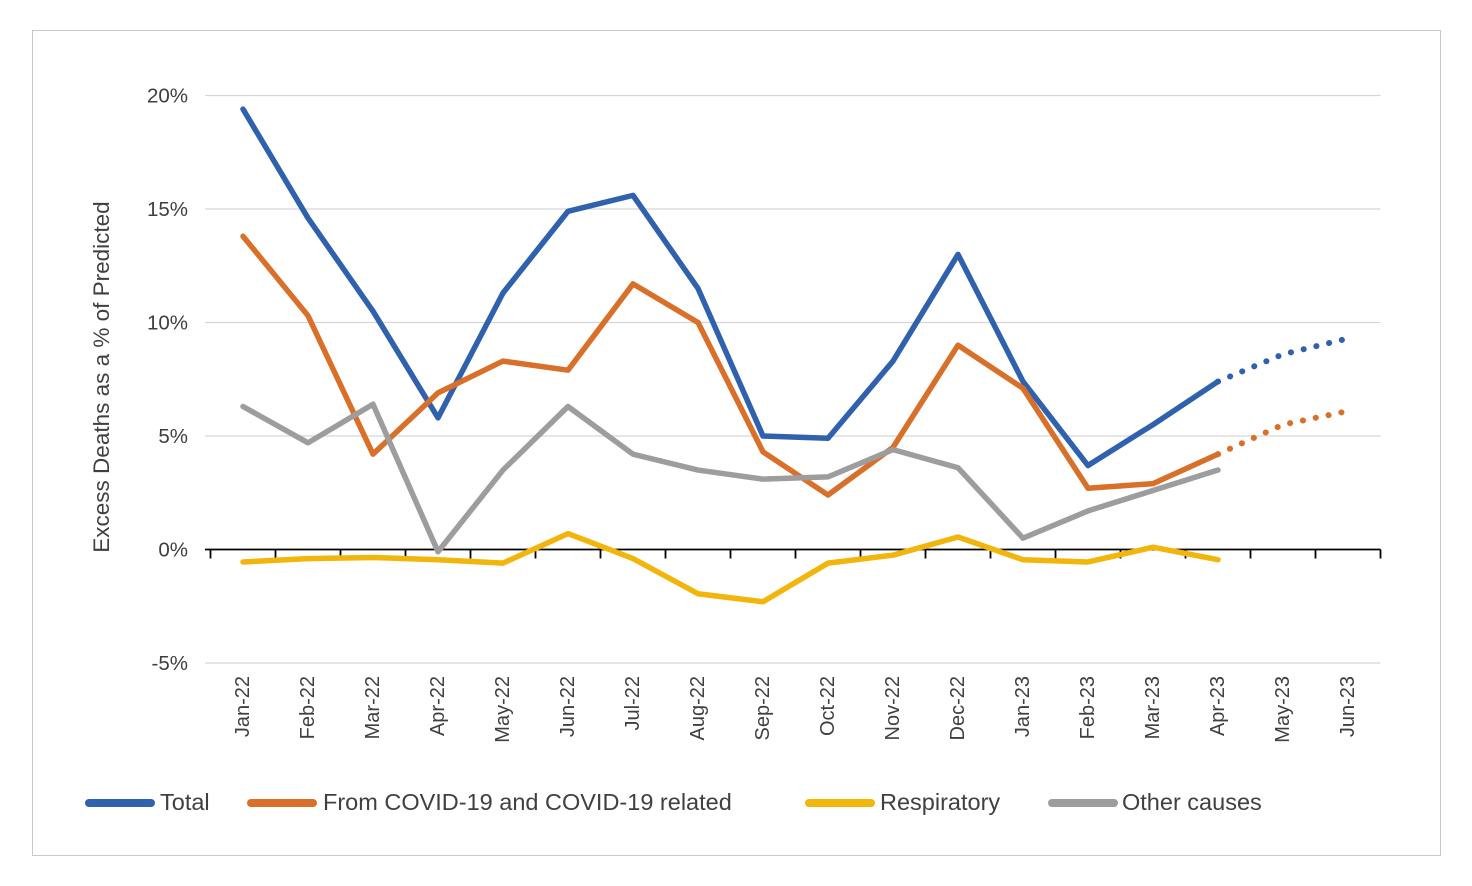  What do you see at coordinates (438, 706) in the screenshot?
I see `x-tick-label: Apr-22` at bounding box center [438, 706].